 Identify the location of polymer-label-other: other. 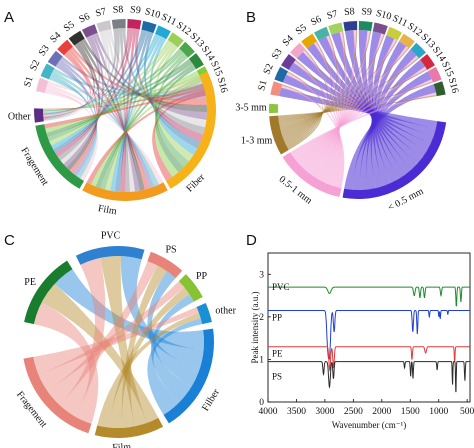
(225, 310).